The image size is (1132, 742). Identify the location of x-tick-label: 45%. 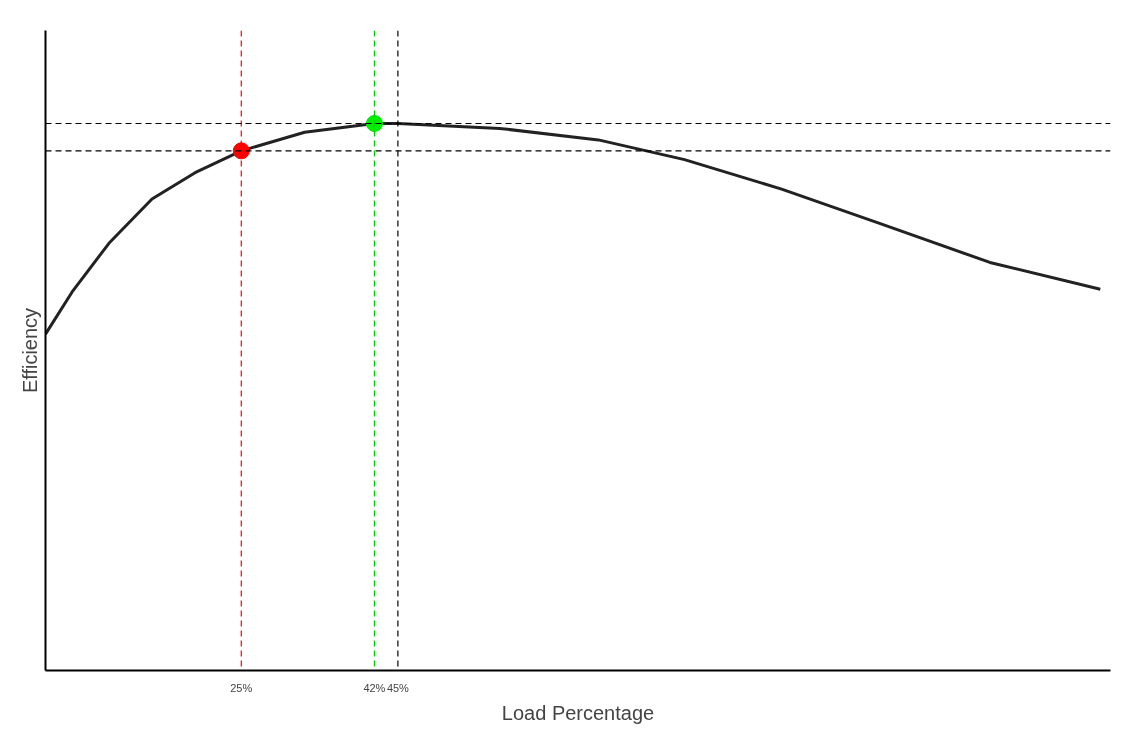
(398, 687).